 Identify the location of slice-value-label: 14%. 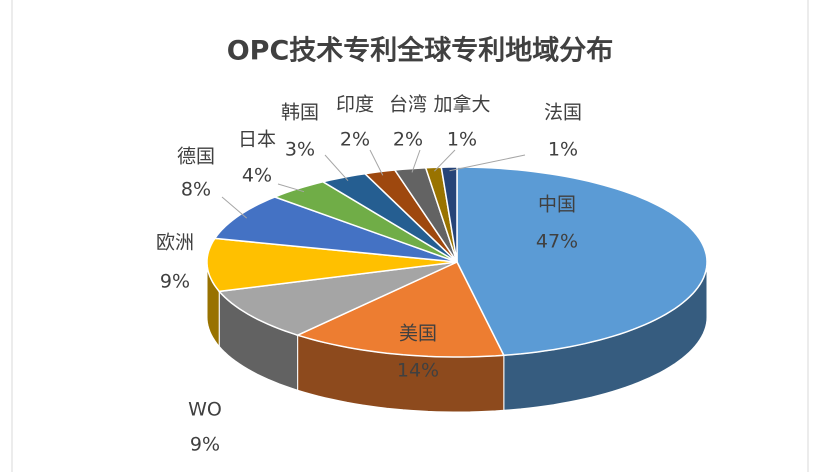
(418, 371).